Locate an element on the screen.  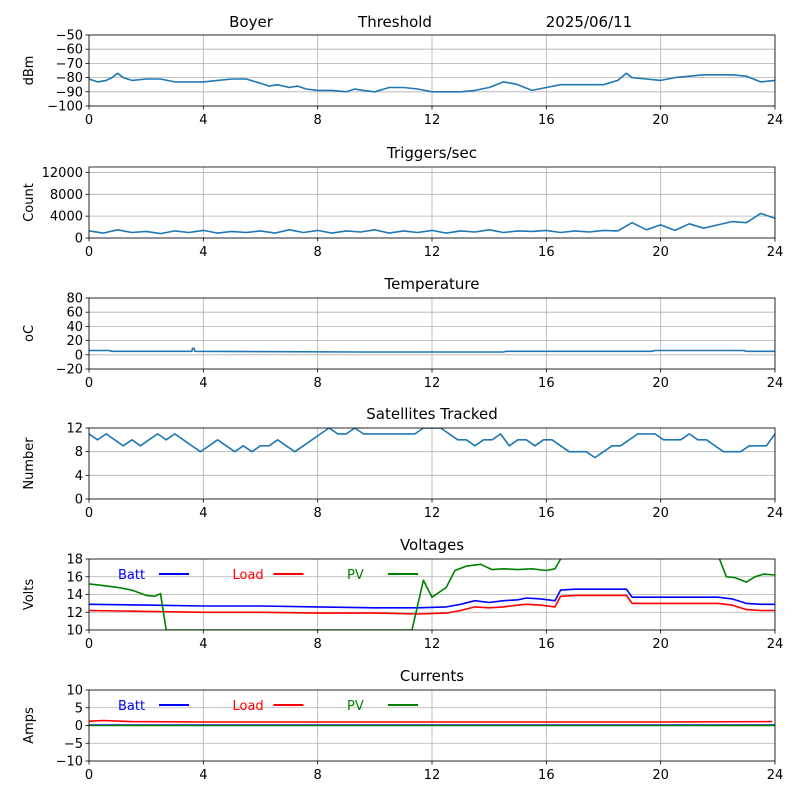
y-tick-label: −10 is located at coordinates (69, 762).